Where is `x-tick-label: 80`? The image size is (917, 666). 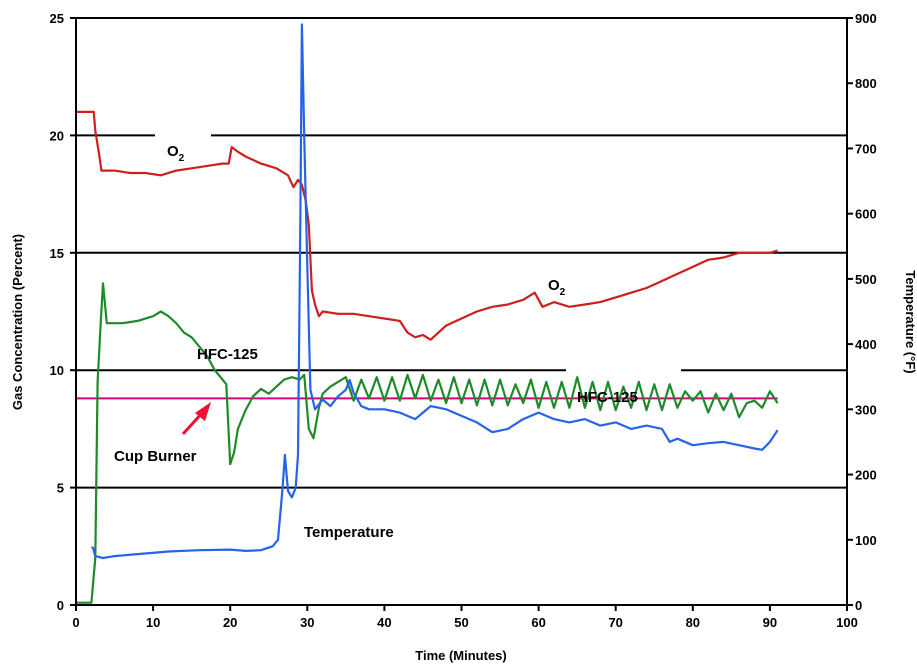
x-tick-label: 80 is located at coordinates (693, 622).